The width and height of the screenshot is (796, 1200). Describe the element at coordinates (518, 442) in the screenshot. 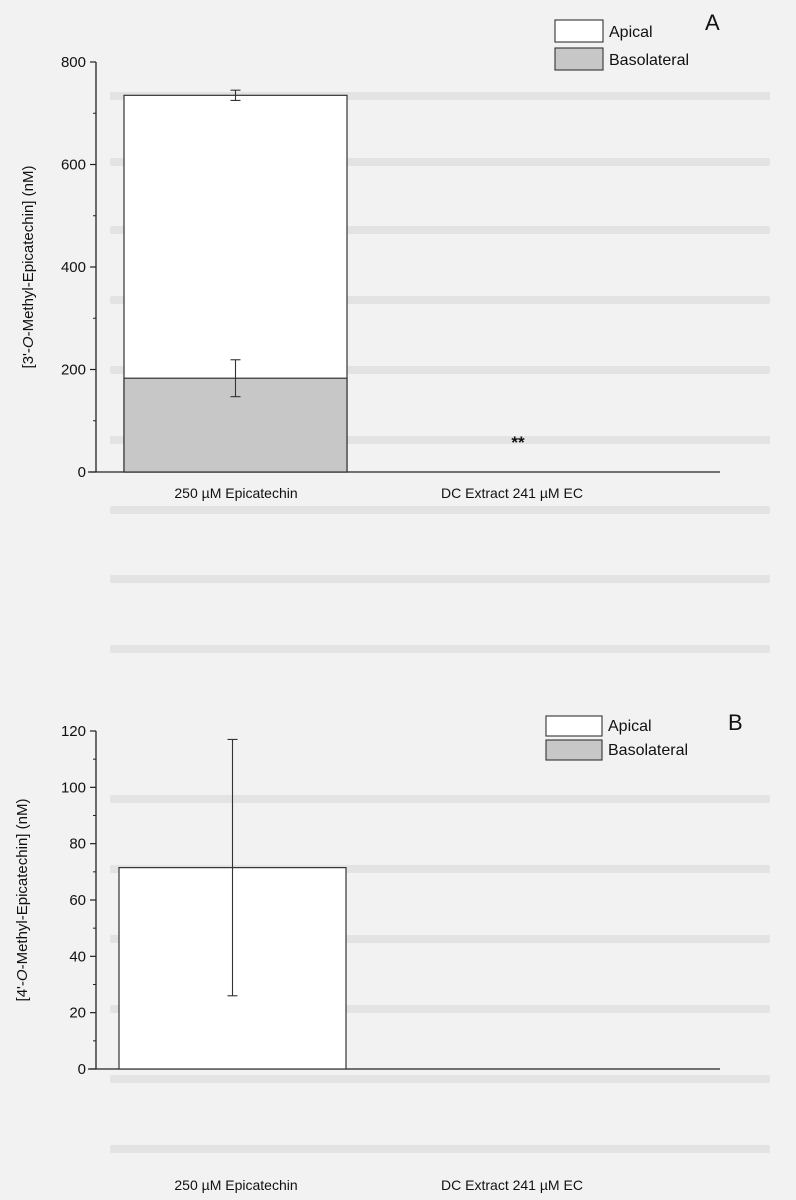

I see `significance-marker: **` at that location.